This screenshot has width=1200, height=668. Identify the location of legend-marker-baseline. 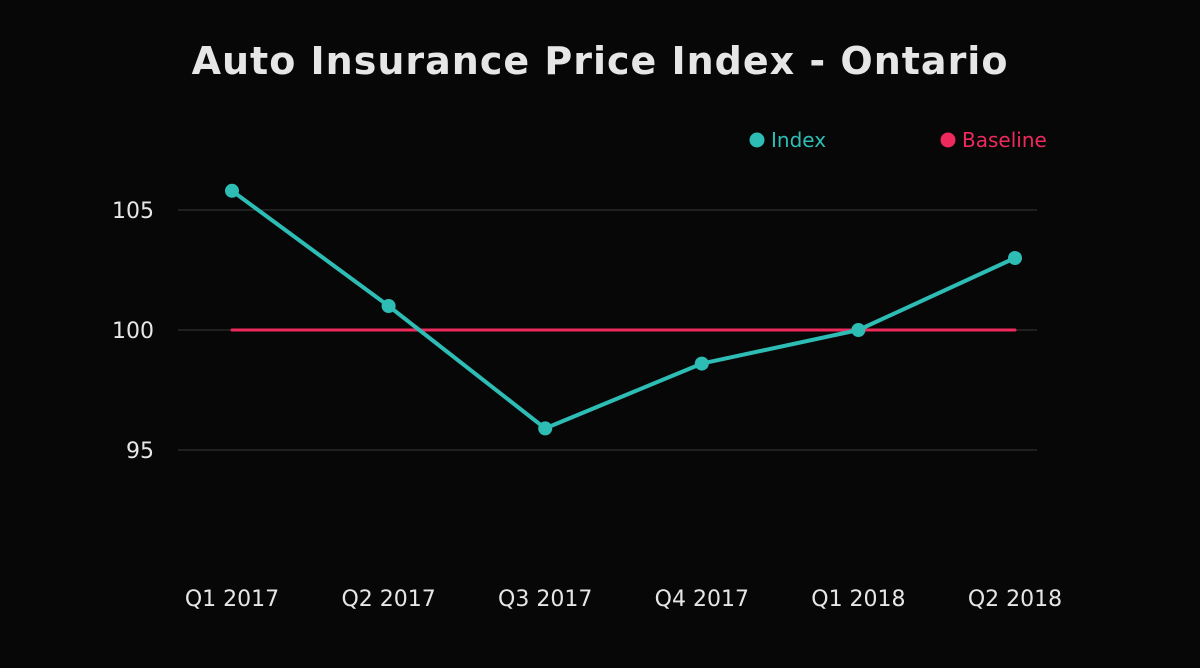
(948, 140).